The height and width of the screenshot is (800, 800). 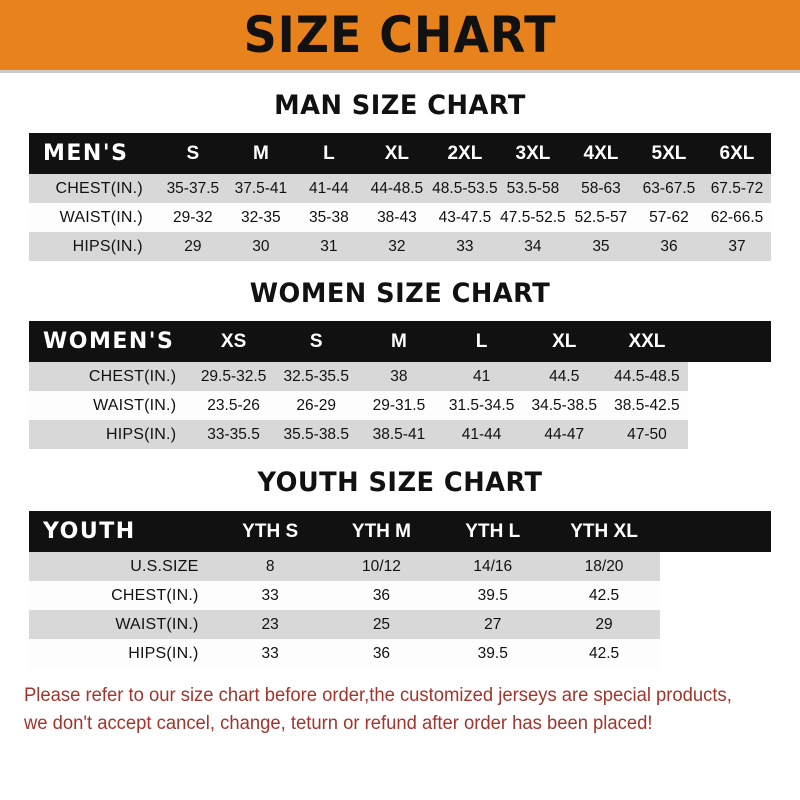 I want to click on women-column-header: L, so click(x=481, y=341).